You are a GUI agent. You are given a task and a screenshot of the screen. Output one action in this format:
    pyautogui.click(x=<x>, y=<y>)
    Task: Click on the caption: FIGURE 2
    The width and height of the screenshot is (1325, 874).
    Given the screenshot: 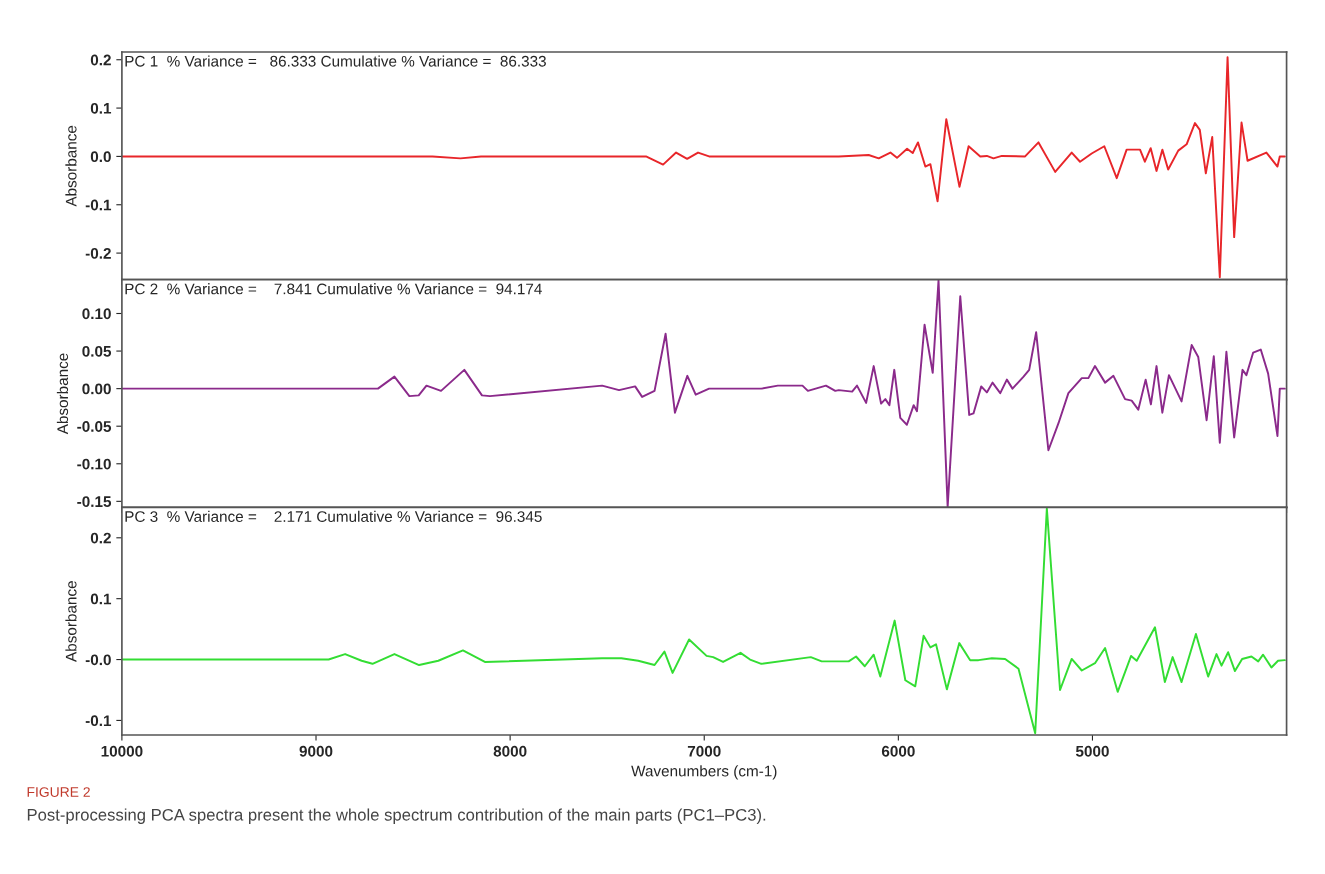 What is the action you would take?
    pyautogui.click(x=58, y=792)
    